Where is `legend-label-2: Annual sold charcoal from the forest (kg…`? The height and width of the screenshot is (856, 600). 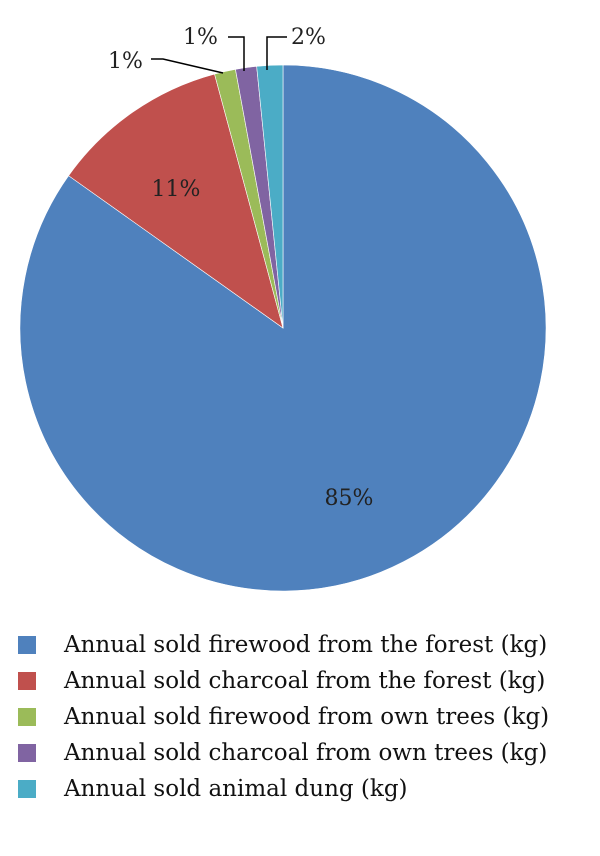
legend-label-2: Annual sold charcoal from the forest (kg… is located at coordinates (304, 681).